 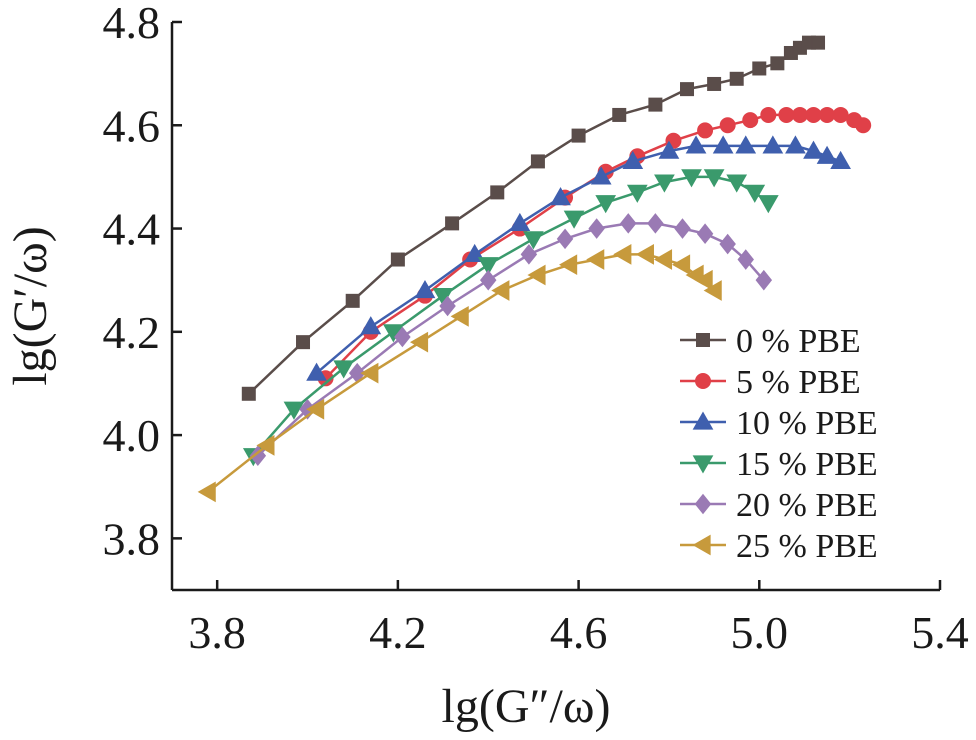 I want to click on x-tick-label: 5.4, so click(x=940, y=632).